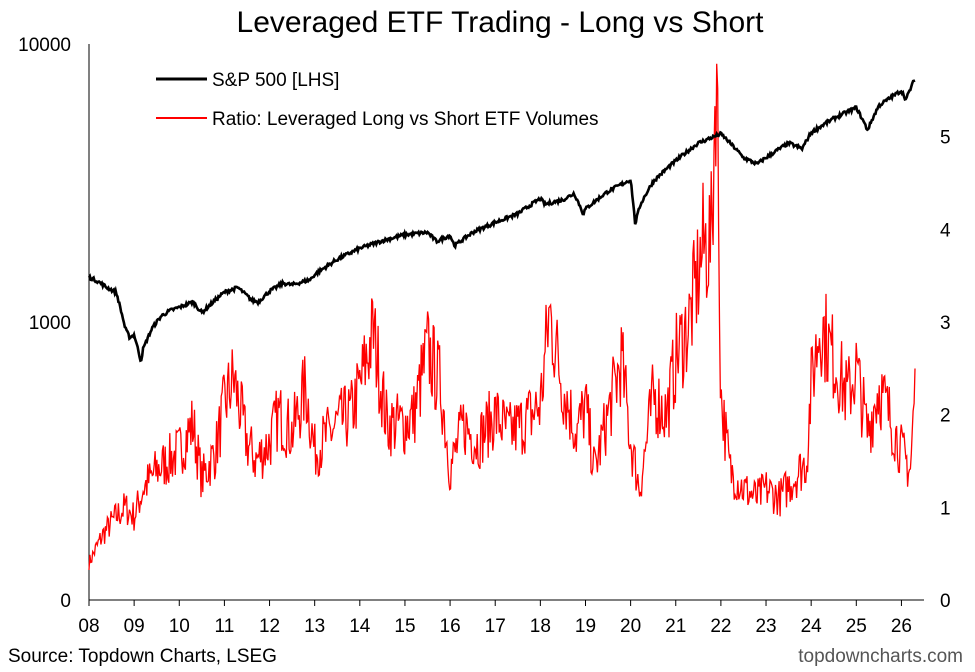 The width and height of the screenshot is (975, 672). Describe the element at coordinates (765, 626) in the screenshot. I see `x-tick-label: 23` at that location.